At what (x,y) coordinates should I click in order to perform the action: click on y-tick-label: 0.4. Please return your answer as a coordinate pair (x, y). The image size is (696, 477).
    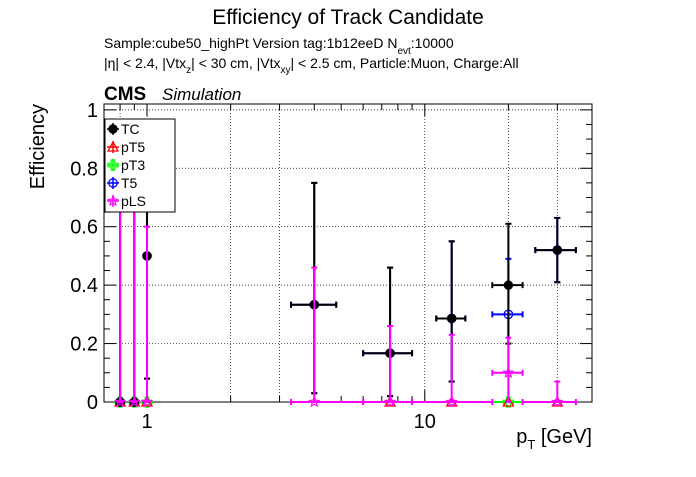
    Looking at the image, I should click on (84, 286).